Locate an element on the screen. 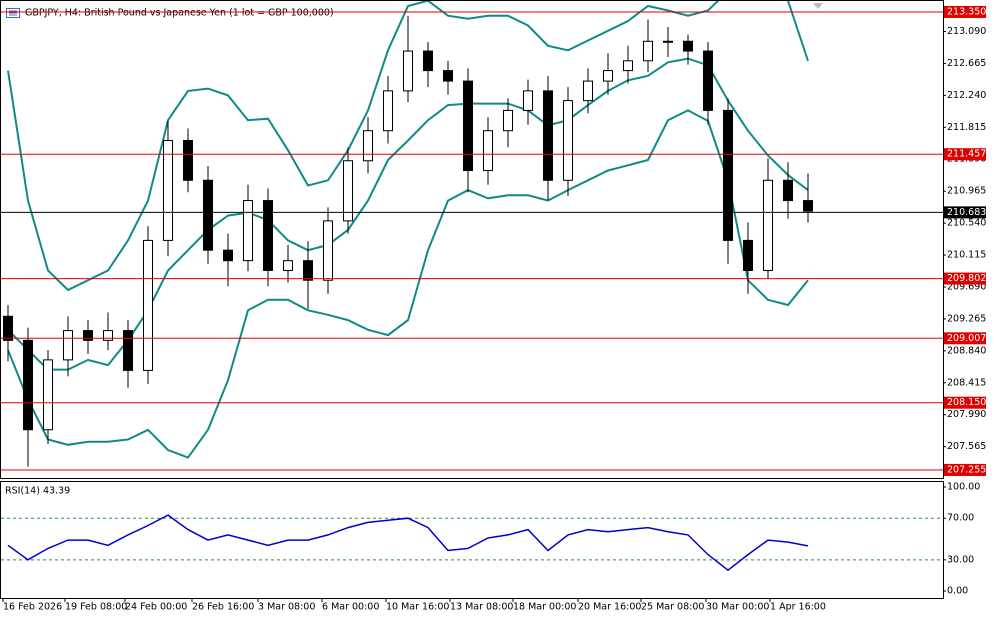  level-label: 211.457 is located at coordinates (966, 154).